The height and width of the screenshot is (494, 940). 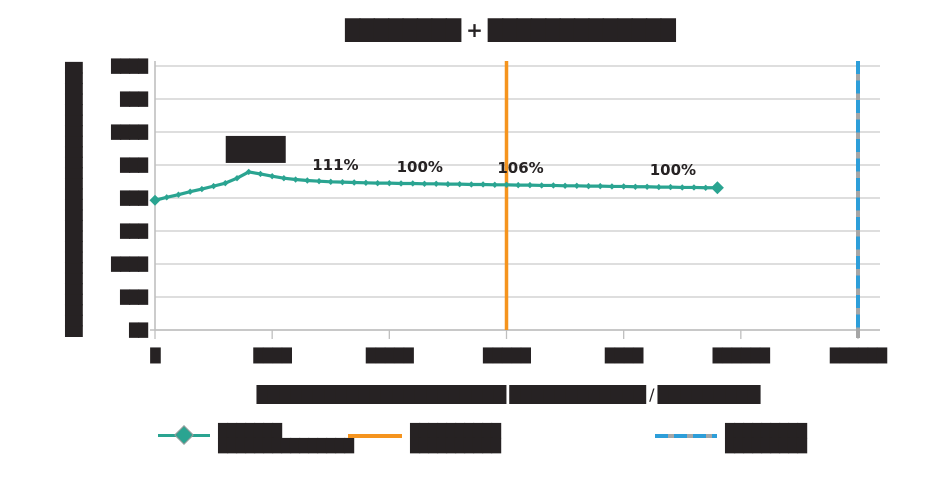 I want to click on legend-series-label-line2: ███████████████, so click(x=286, y=446).